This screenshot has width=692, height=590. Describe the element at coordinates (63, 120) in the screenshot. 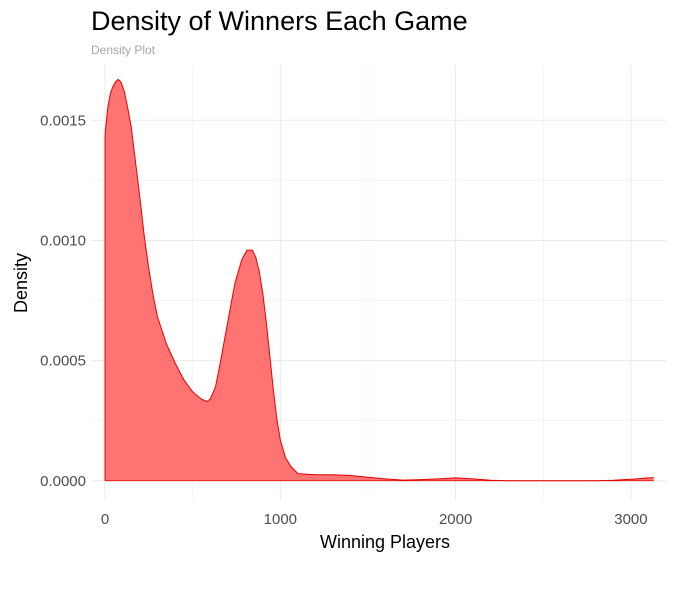

I see `y-tick-label: 0.0015` at that location.